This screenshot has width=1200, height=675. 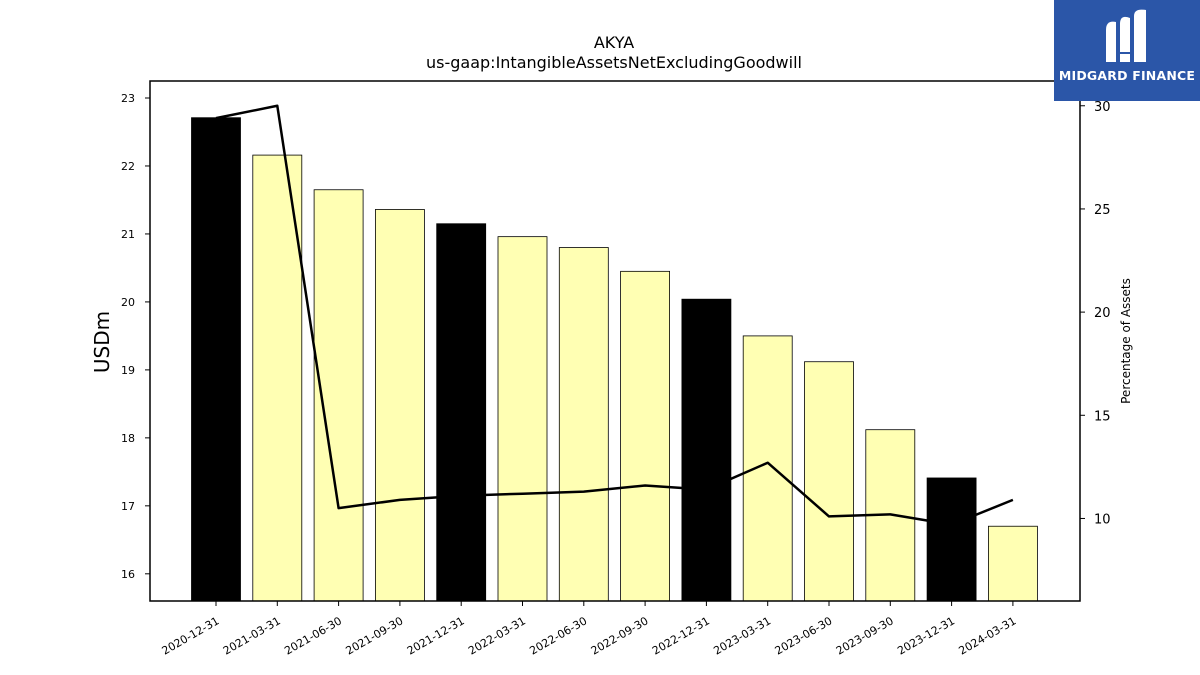 What do you see at coordinates (128, 302) in the screenshot?
I see `y-tick-label: 20` at bounding box center [128, 302].